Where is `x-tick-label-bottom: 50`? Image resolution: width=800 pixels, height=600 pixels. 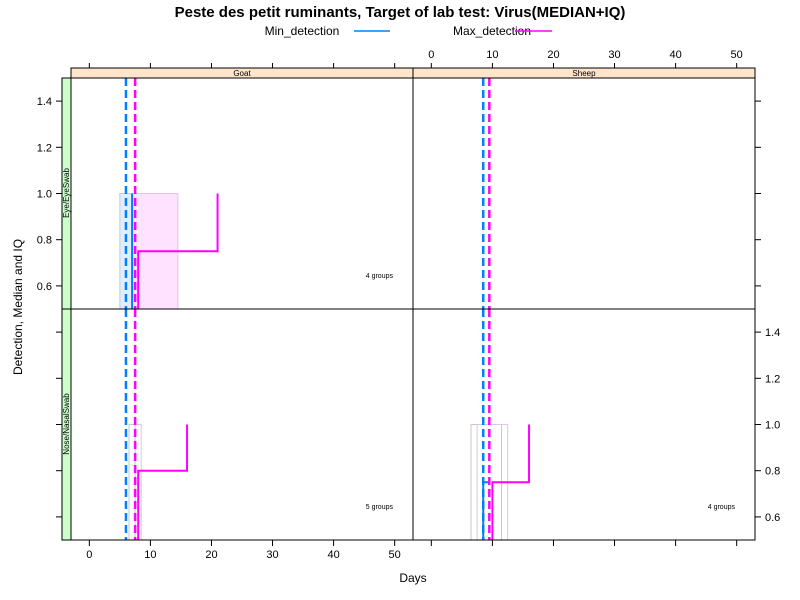
x-tick-label-bottom: 50 is located at coordinates (395, 555).